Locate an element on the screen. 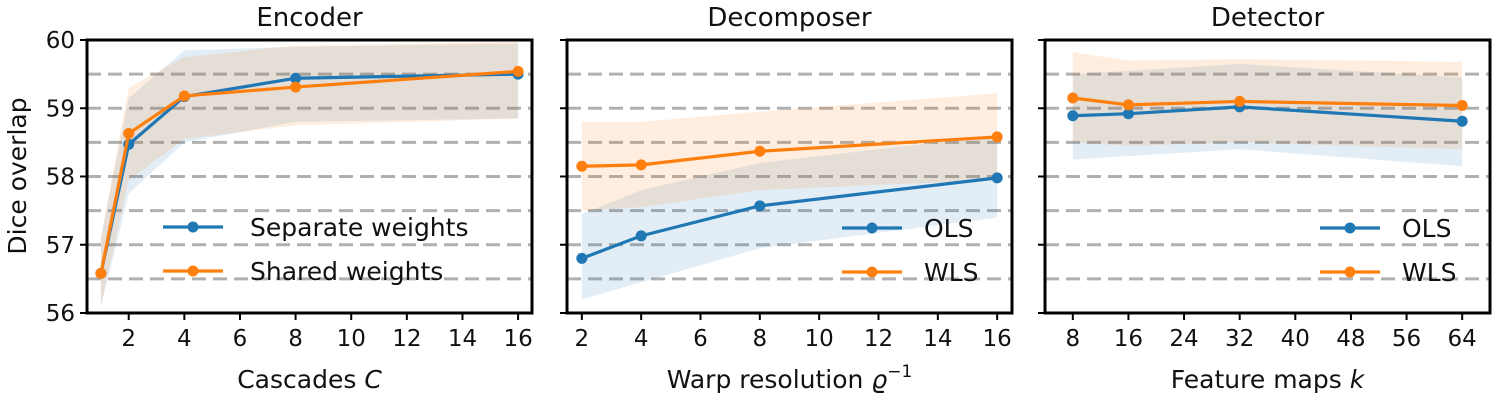 The height and width of the screenshot is (401, 1500). y-axis-label: Dice overlap is located at coordinates (17, 175).